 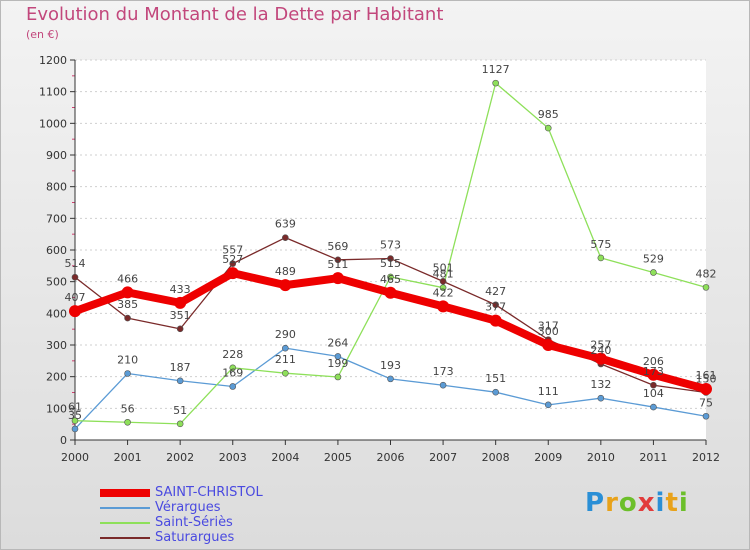 I want to click on y-tick-label: 1200, so click(x=53, y=60).